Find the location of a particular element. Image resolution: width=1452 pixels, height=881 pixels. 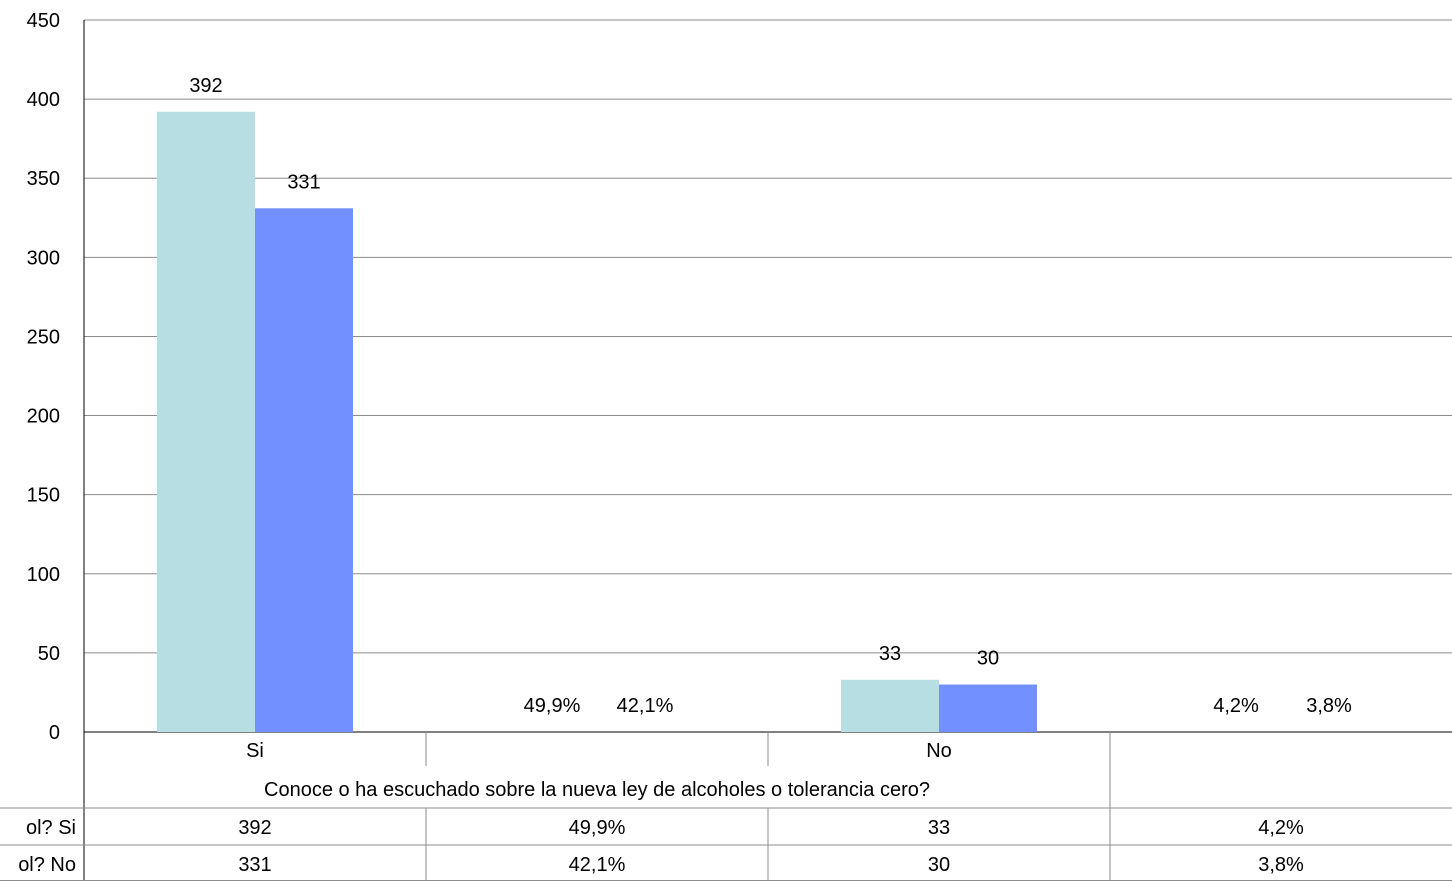

table-cell: 4,2% is located at coordinates (1281, 828).